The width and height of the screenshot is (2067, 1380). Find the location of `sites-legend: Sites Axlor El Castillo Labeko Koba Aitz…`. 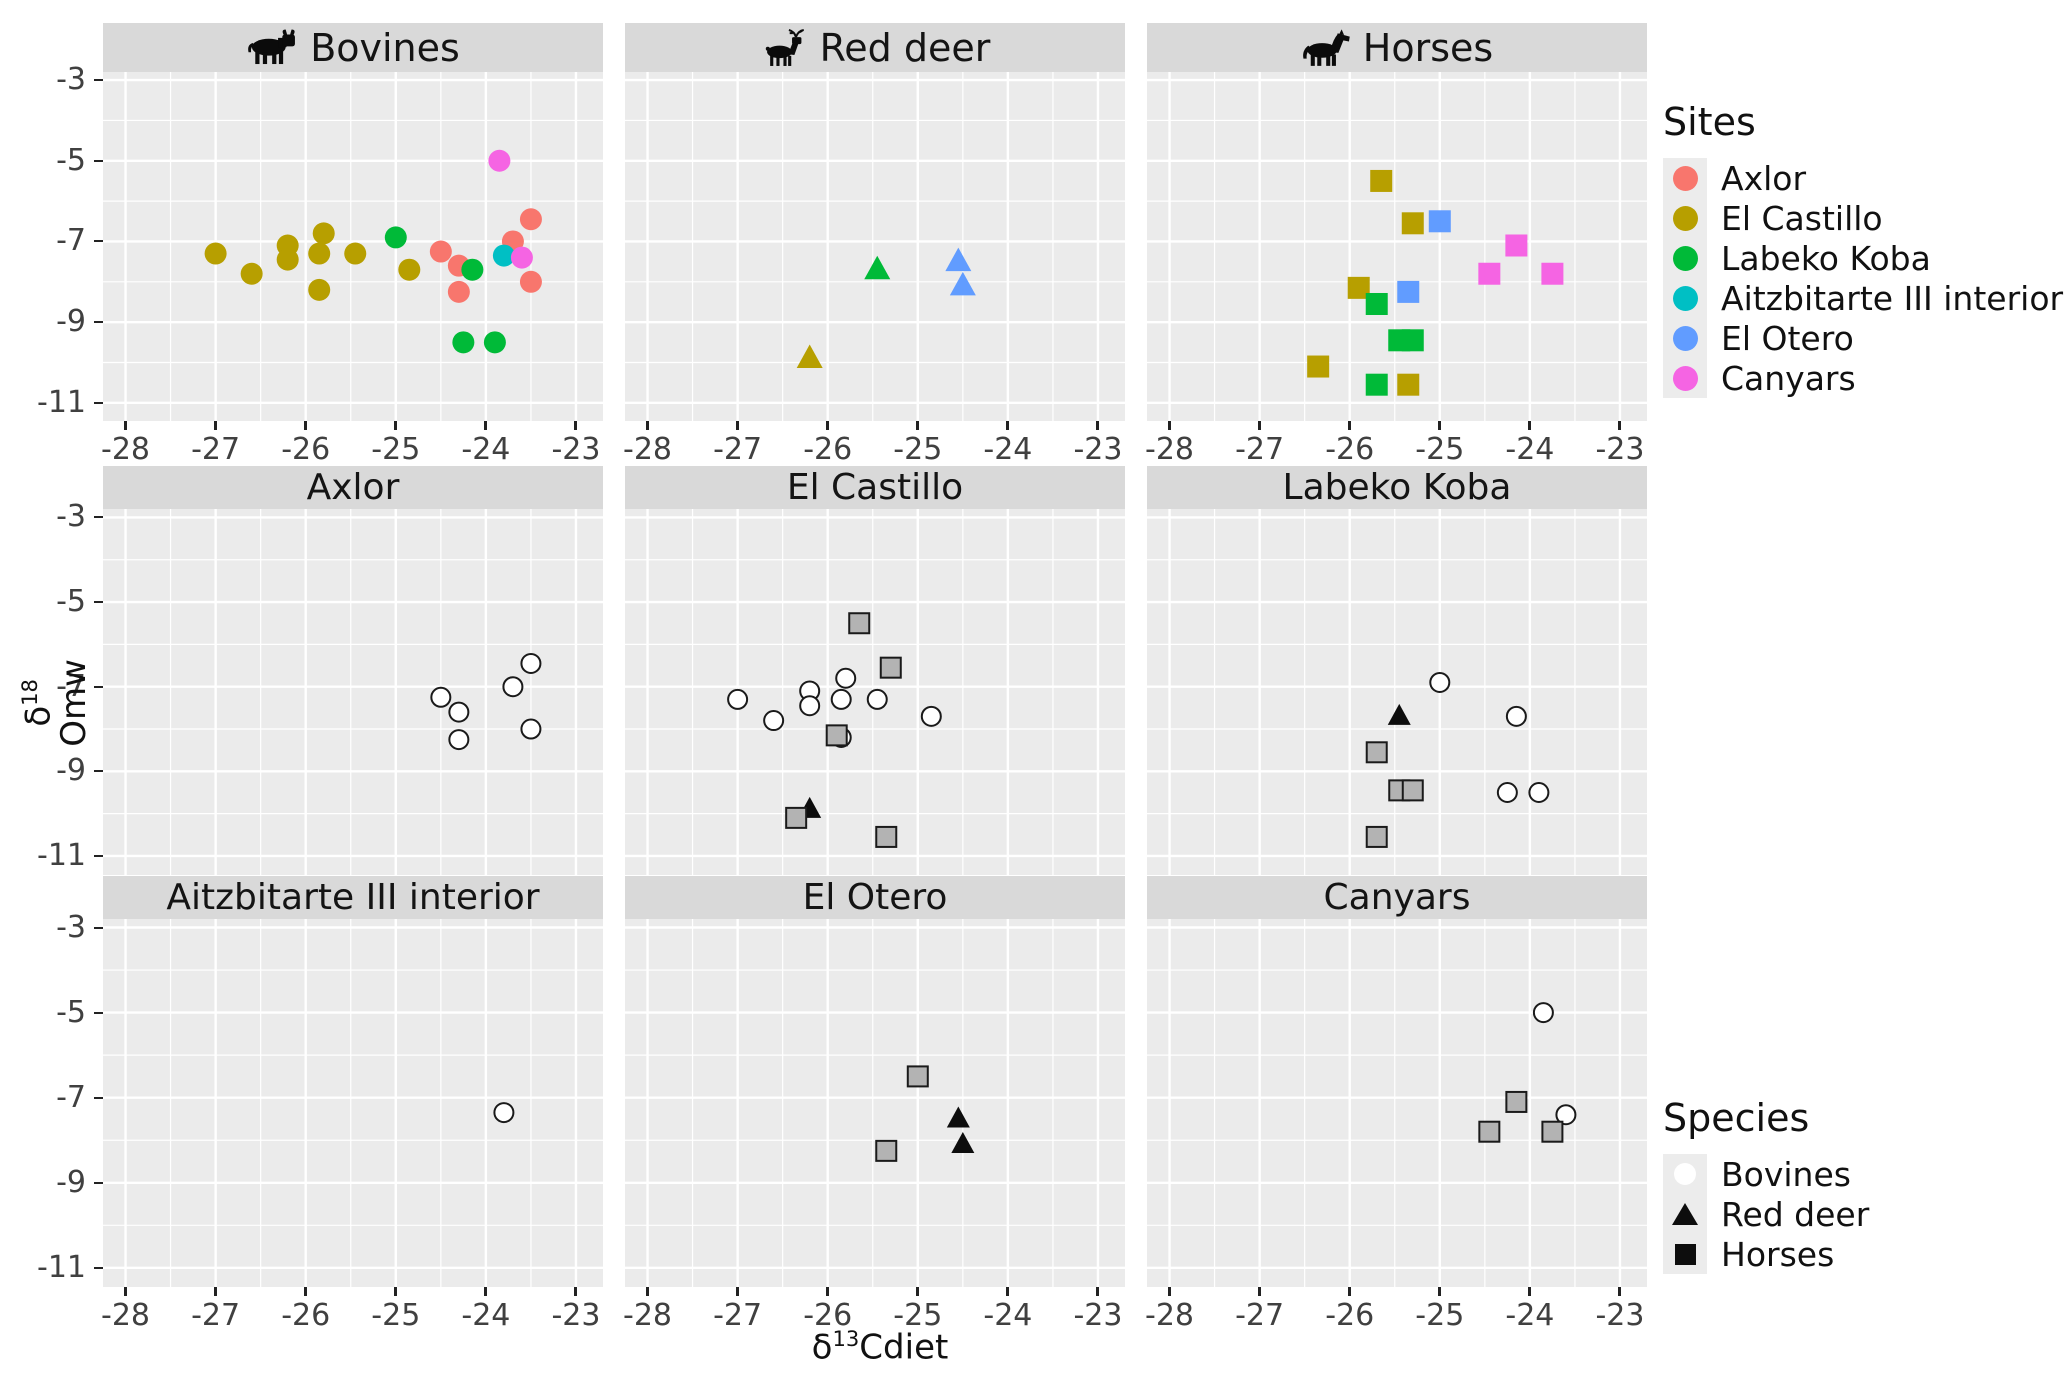

sites-legend: Sites Axlor El Castillo Labeko Koba Aitz… is located at coordinates (1863, 249).